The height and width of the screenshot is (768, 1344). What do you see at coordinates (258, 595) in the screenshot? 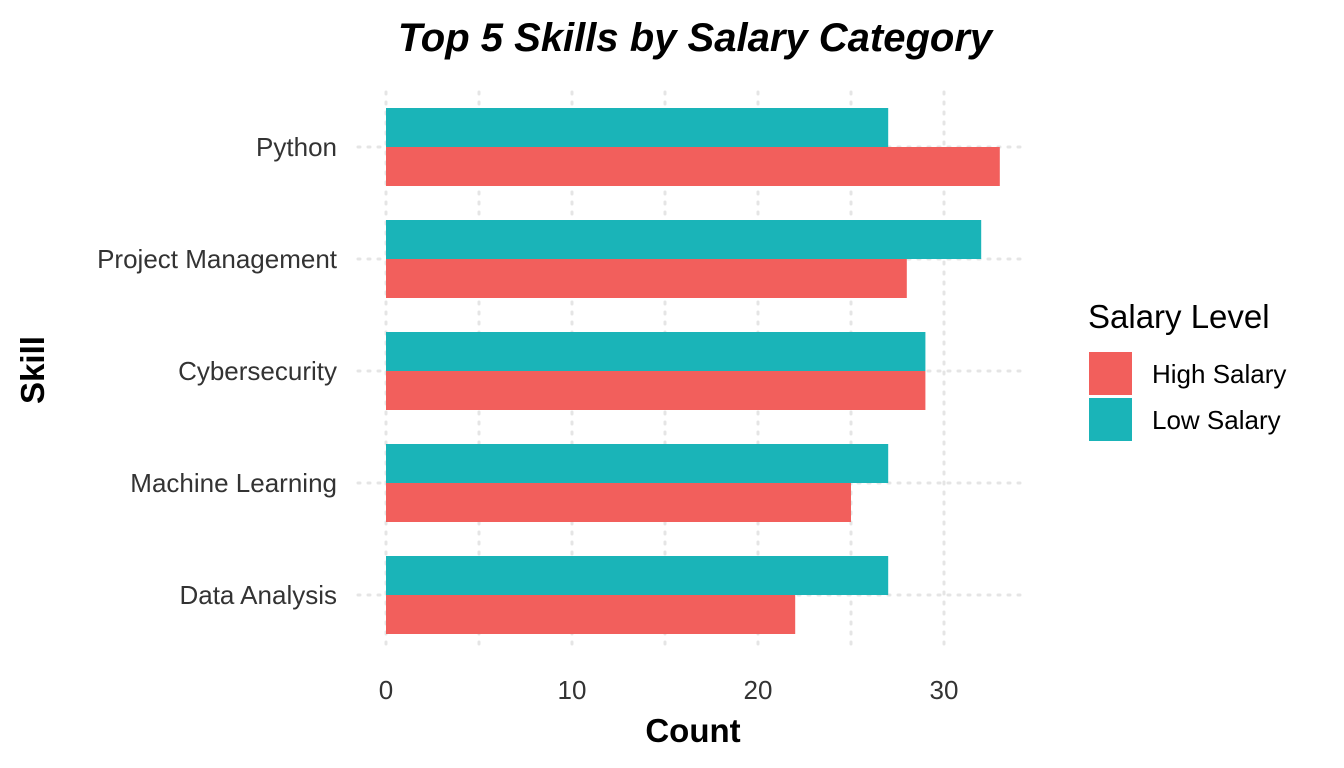
I see `y-tick-label: Data Analysis` at bounding box center [258, 595].